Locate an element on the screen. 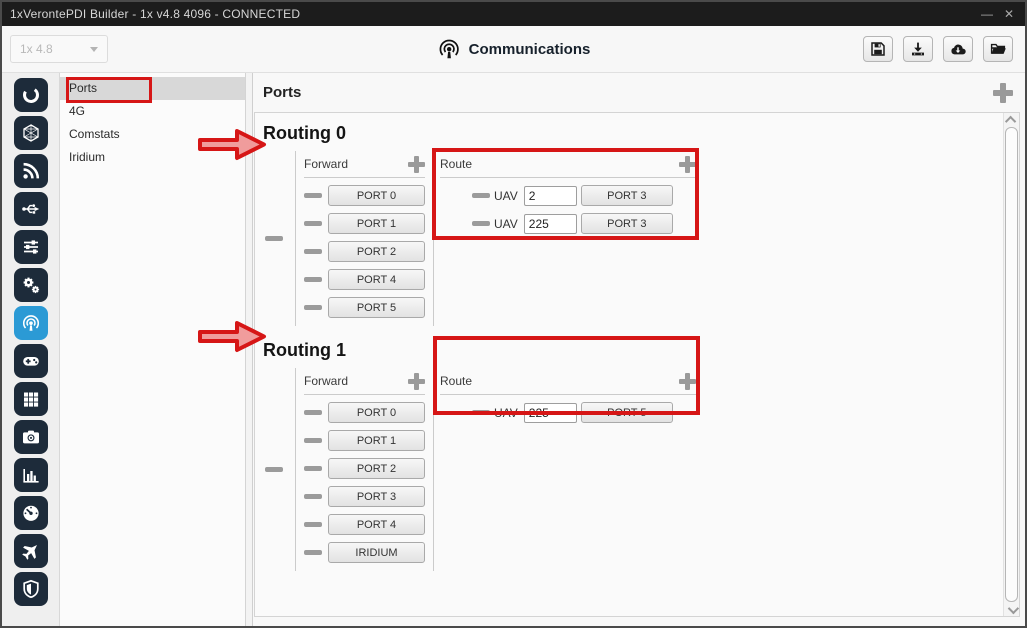 The height and width of the screenshot is (628, 1027). sidebar-item-plane is located at coordinates (30, 551).